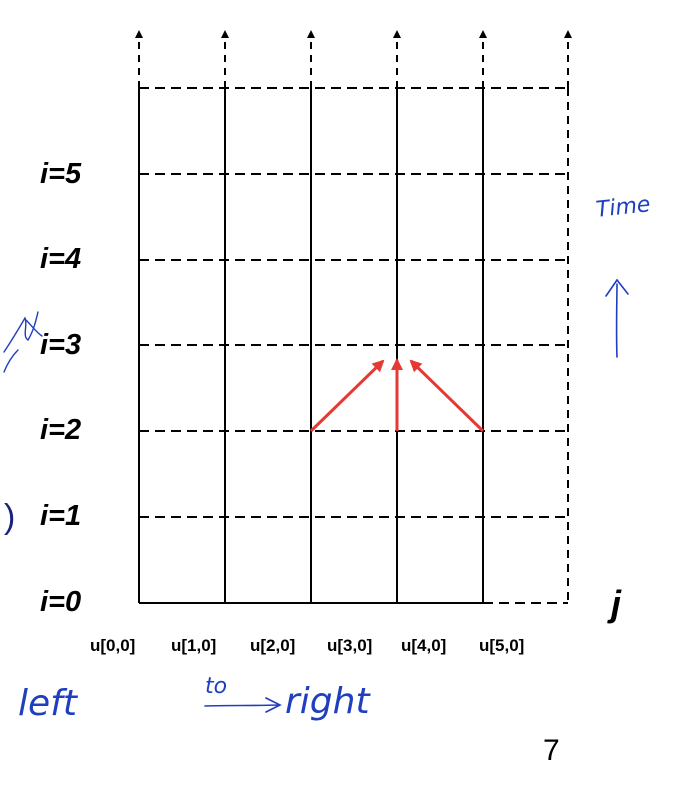 This screenshot has height=808, width=680. I want to click on column-label-u3: u[3,0], so click(350, 645).